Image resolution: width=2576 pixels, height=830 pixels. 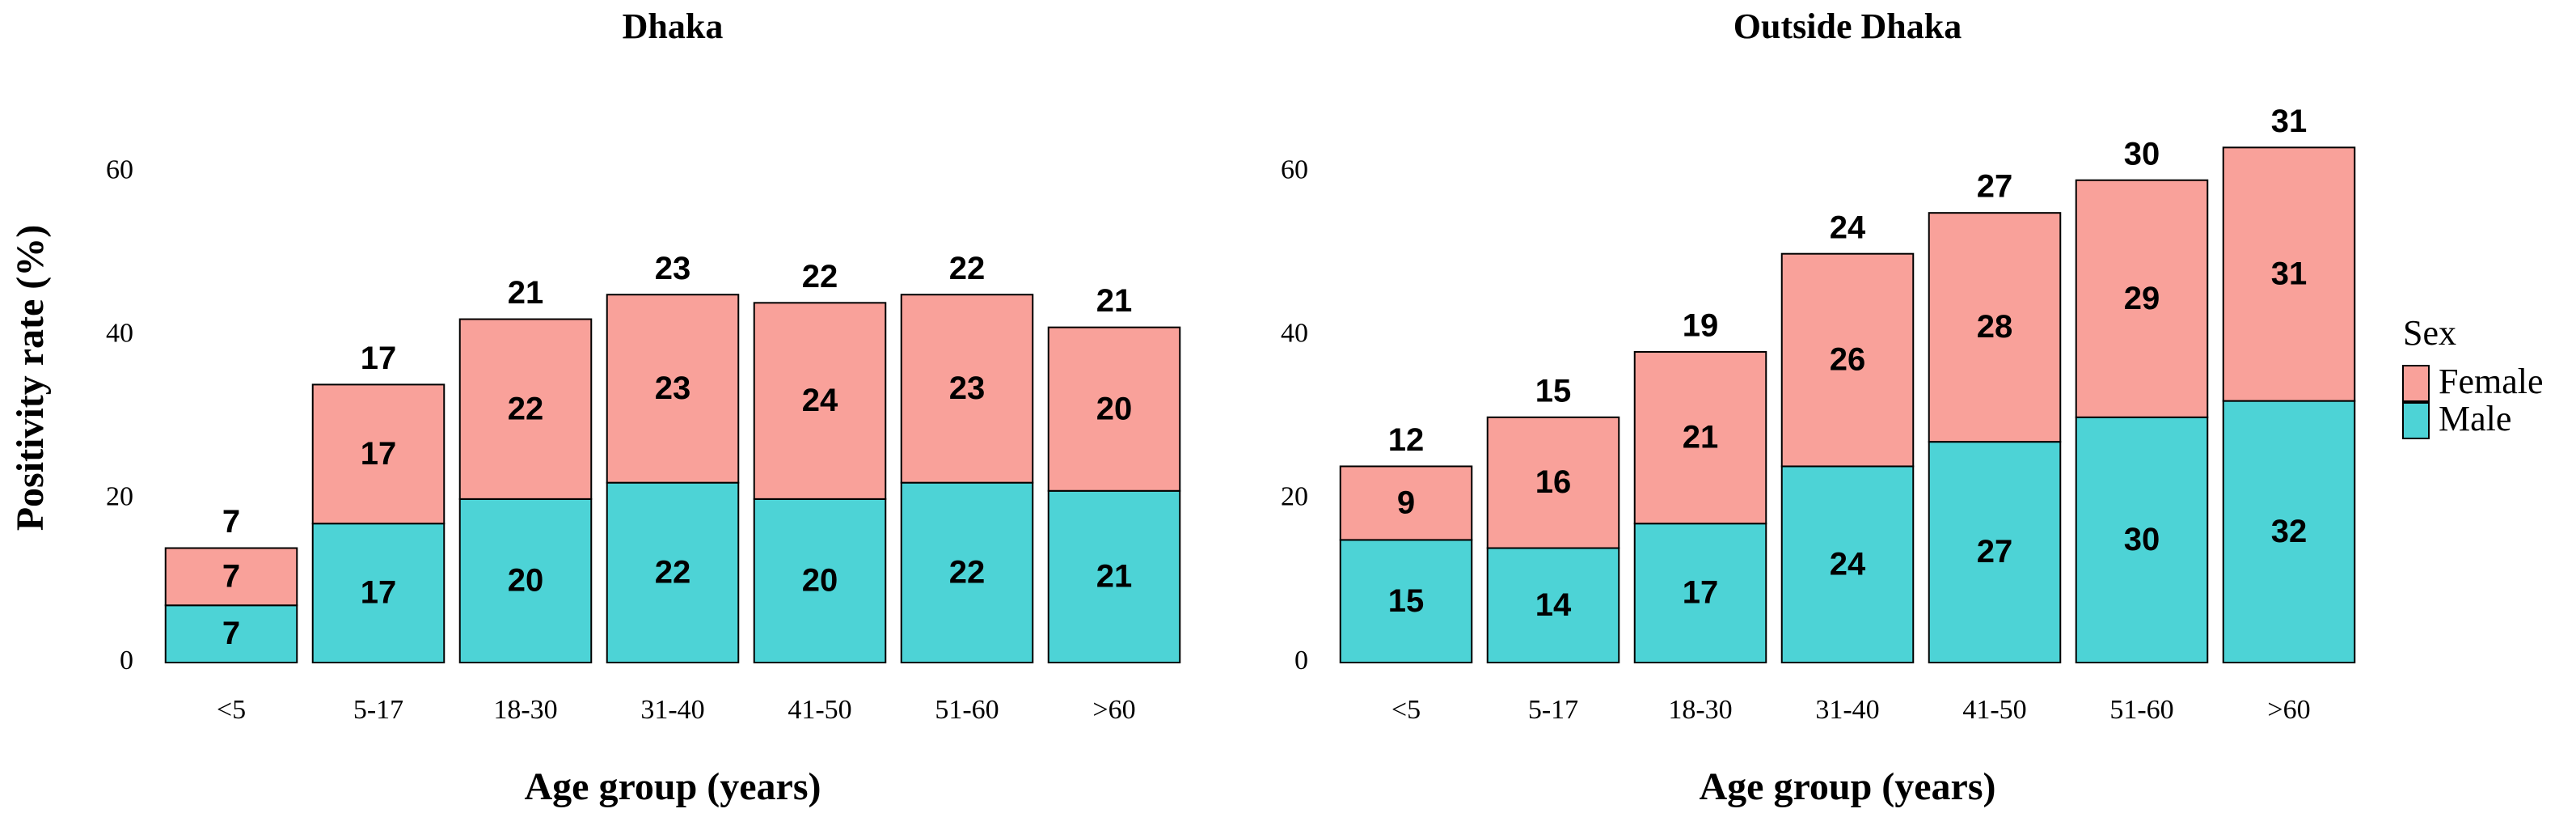 What do you see at coordinates (673, 26) in the screenshot?
I see `chart-title: Dhaka` at bounding box center [673, 26].